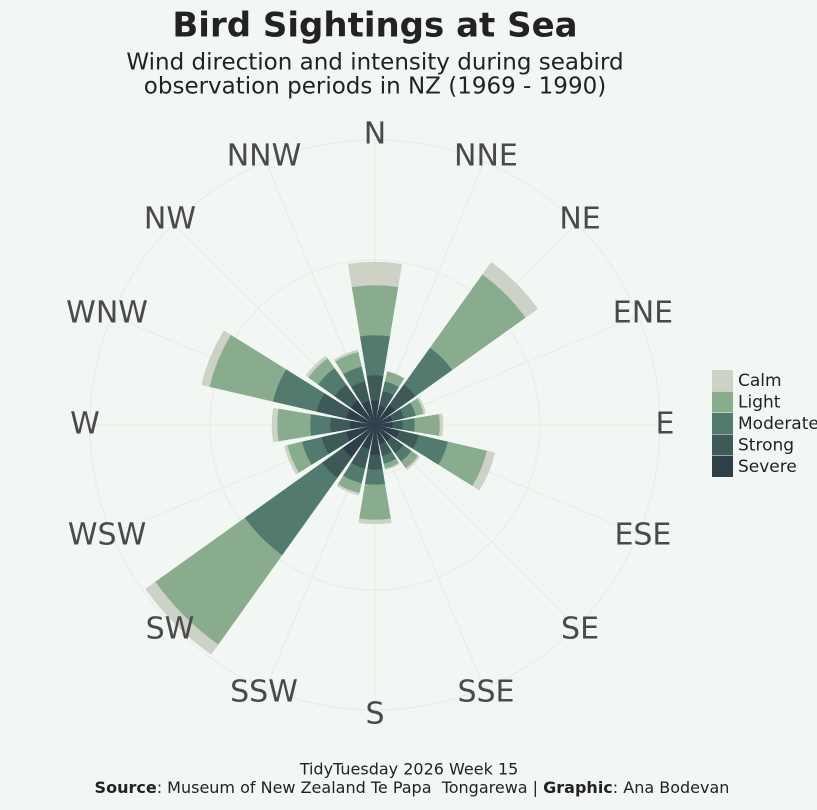  What do you see at coordinates (374, 26) in the screenshot?
I see `chart-title: Bird Sightings at Sea` at bounding box center [374, 26].